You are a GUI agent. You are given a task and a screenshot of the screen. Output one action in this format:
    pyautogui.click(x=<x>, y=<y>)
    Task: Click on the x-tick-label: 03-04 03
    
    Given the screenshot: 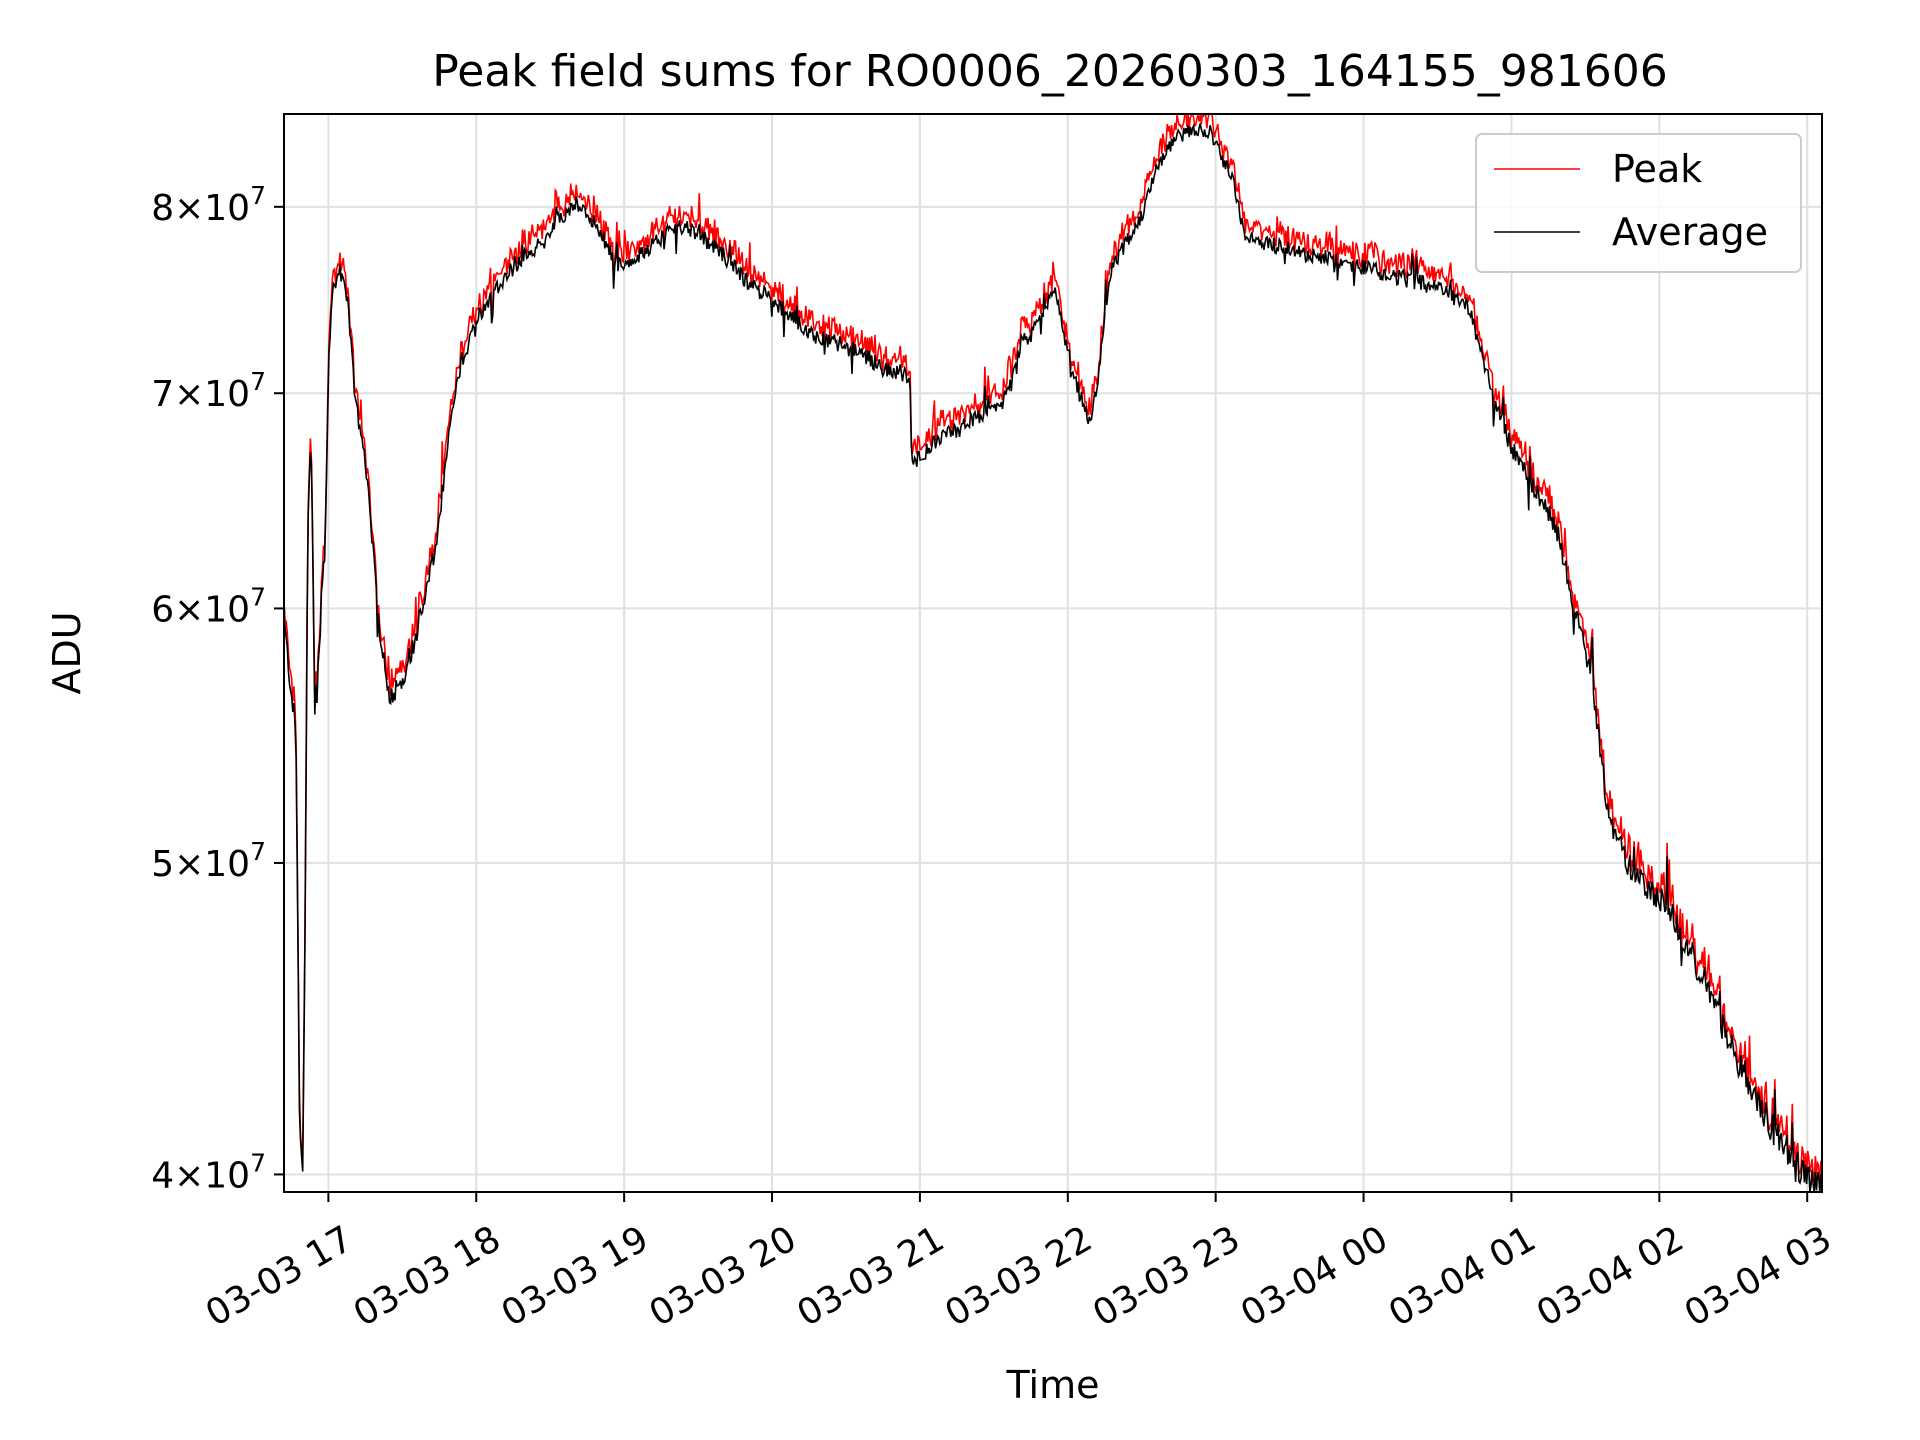 What is the action you would take?
    pyautogui.click(x=1758, y=1276)
    